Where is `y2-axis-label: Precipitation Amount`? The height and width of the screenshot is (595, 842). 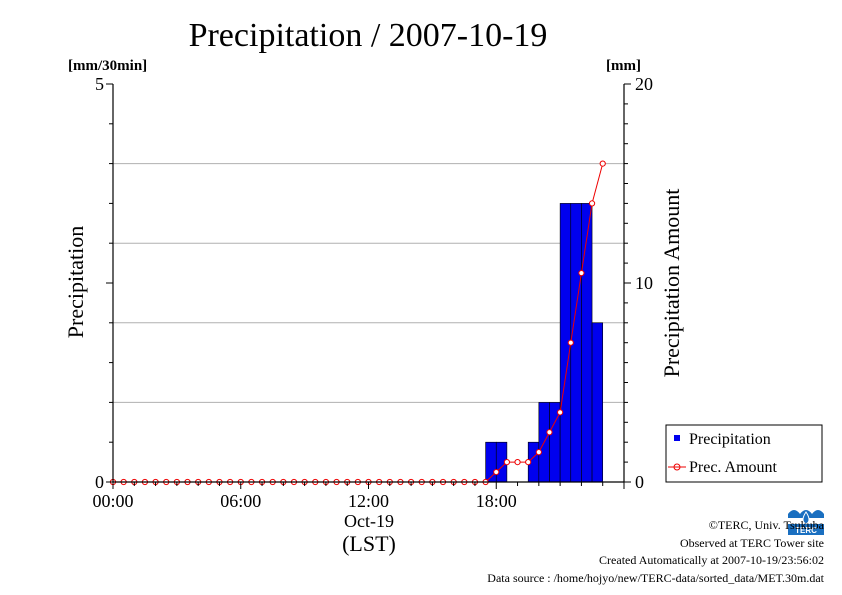
y2-axis-label: Precipitation Amount is located at coordinates (671, 283).